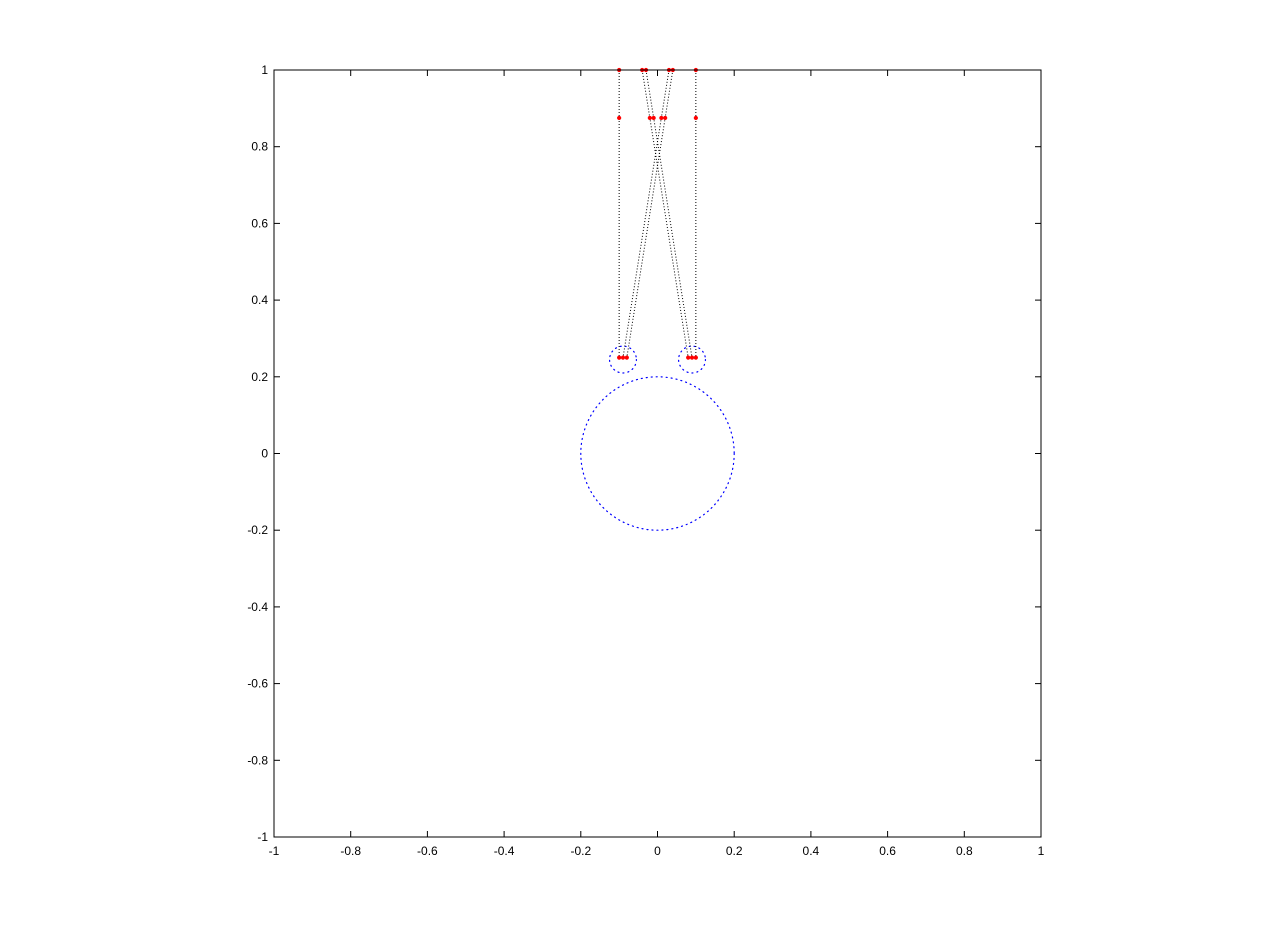  I want to click on ytick-label-6: 0.2, so click(259, 377).